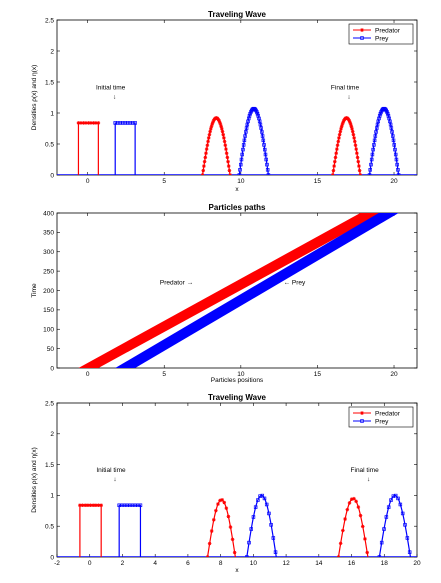 This screenshot has height=583, width=441. I want to click on x-tick-label: 5, so click(164, 181).